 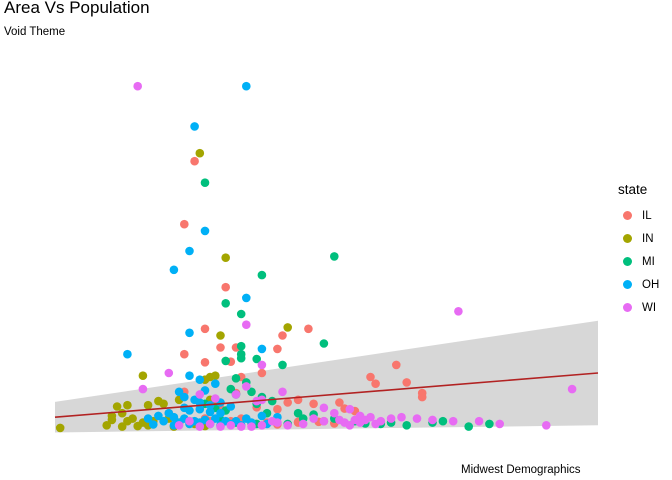 I want to click on trend-line, so click(x=326, y=395).